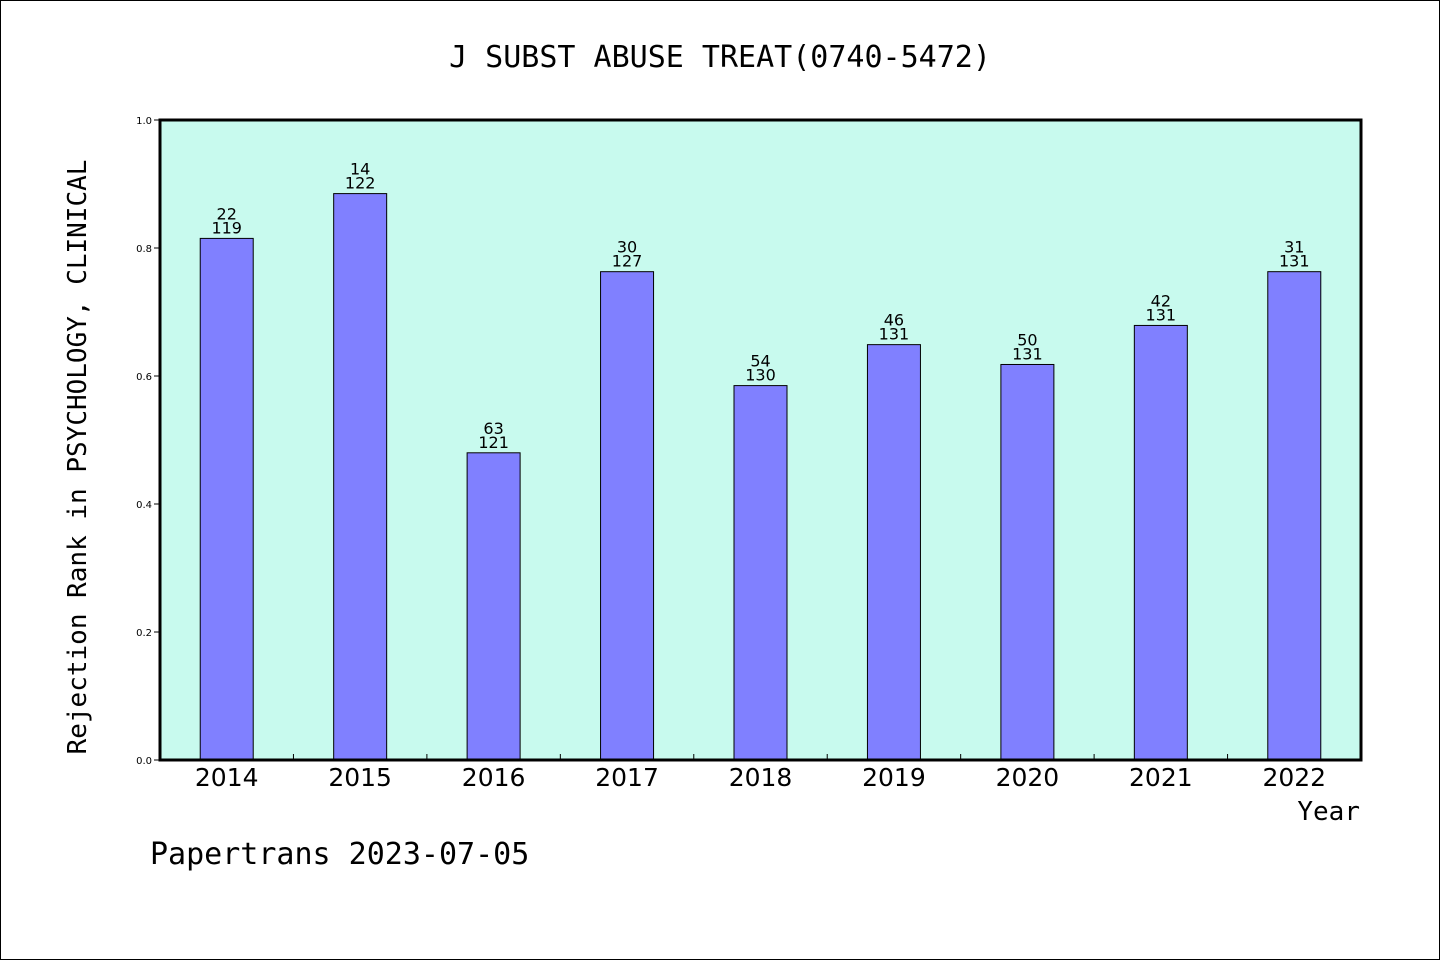  What do you see at coordinates (1161, 300) in the screenshot?
I see `bar-rank-label-2021: 42` at bounding box center [1161, 300].